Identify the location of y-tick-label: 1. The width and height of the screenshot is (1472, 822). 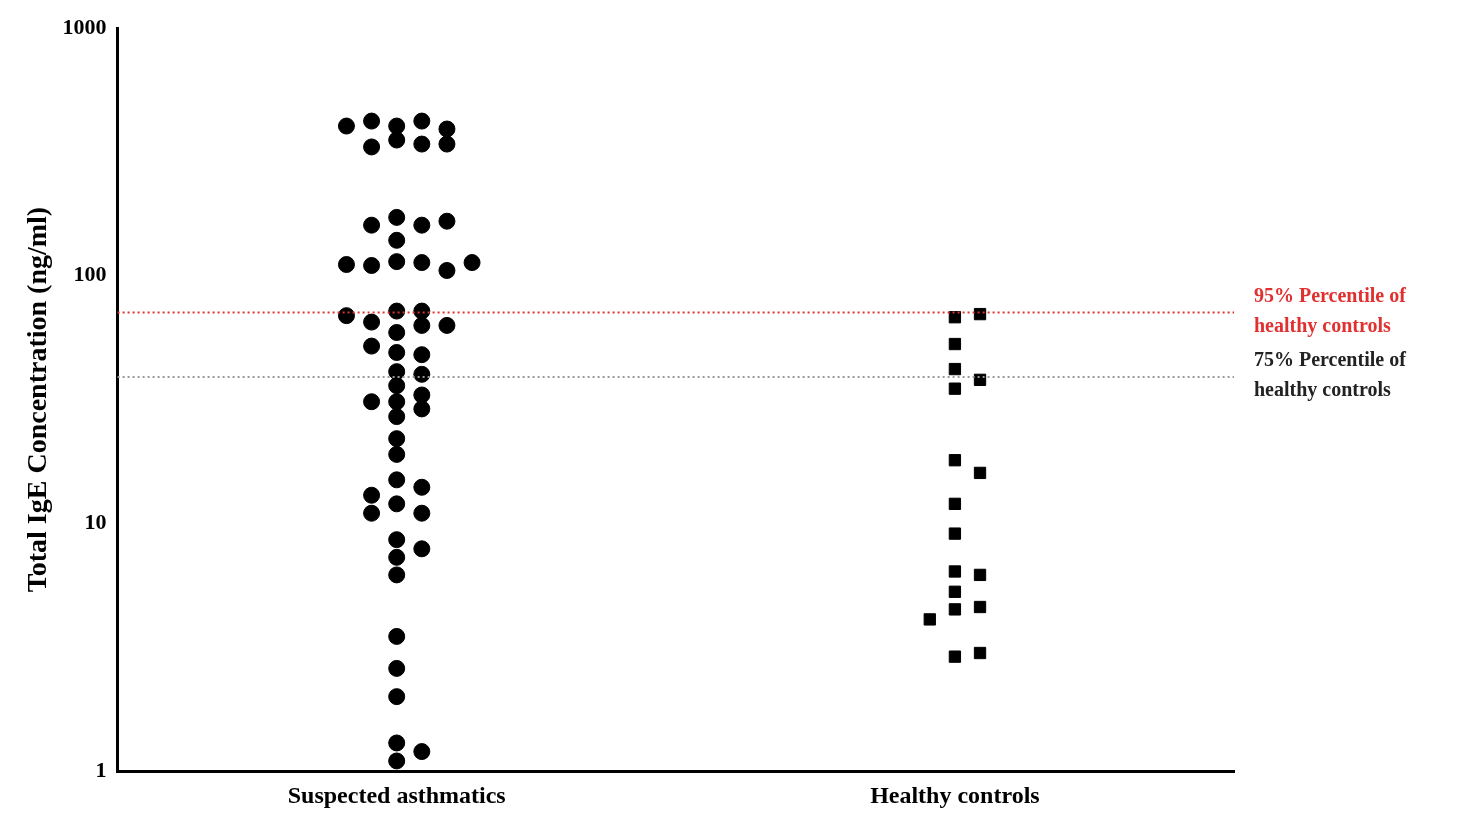
(101, 769).